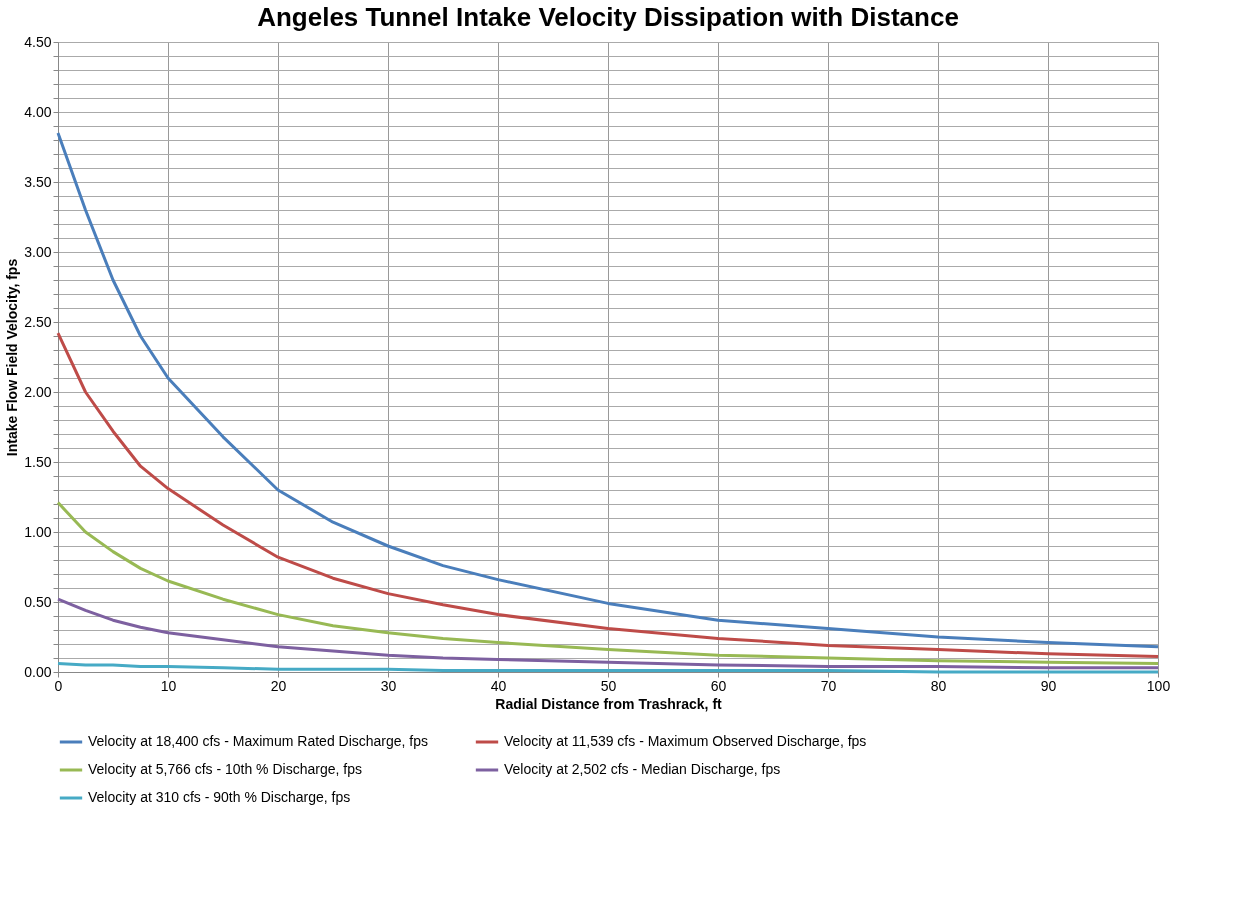 The width and height of the screenshot is (1249, 909). What do you see at coordinates (609, 703) in the screenshot?
I see `x-axis-title: Radial Distance from Trashrack, ft` at bounding box center [609, 703].